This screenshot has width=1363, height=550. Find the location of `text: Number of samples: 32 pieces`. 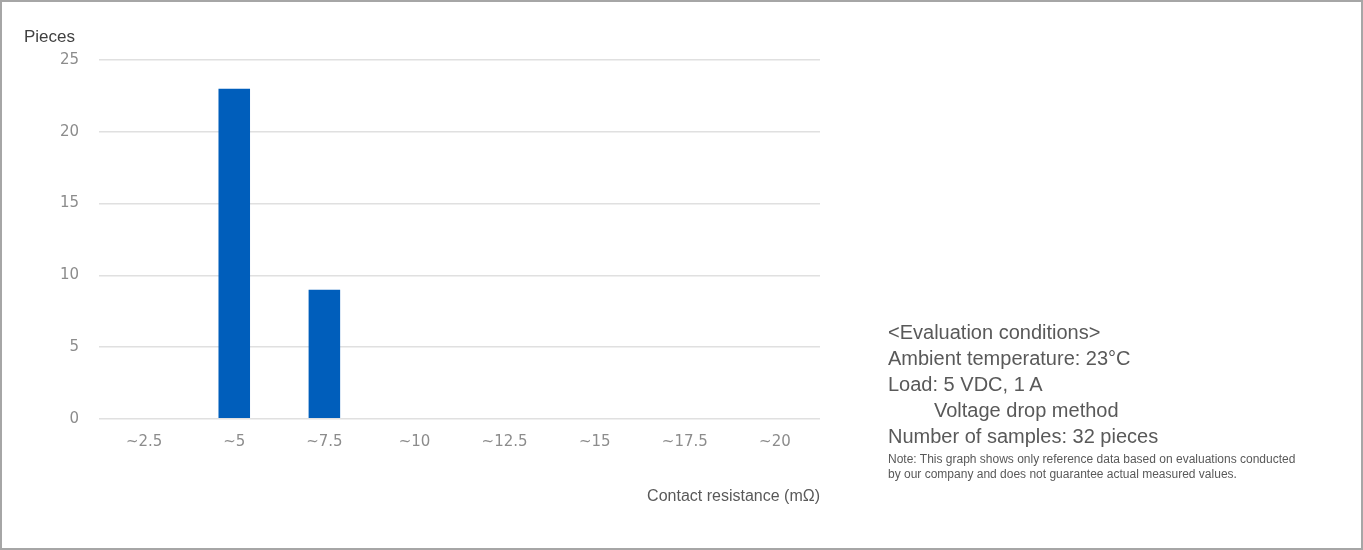

text: Number of samples: 32 pieces is located at coordinates (1024, 436).